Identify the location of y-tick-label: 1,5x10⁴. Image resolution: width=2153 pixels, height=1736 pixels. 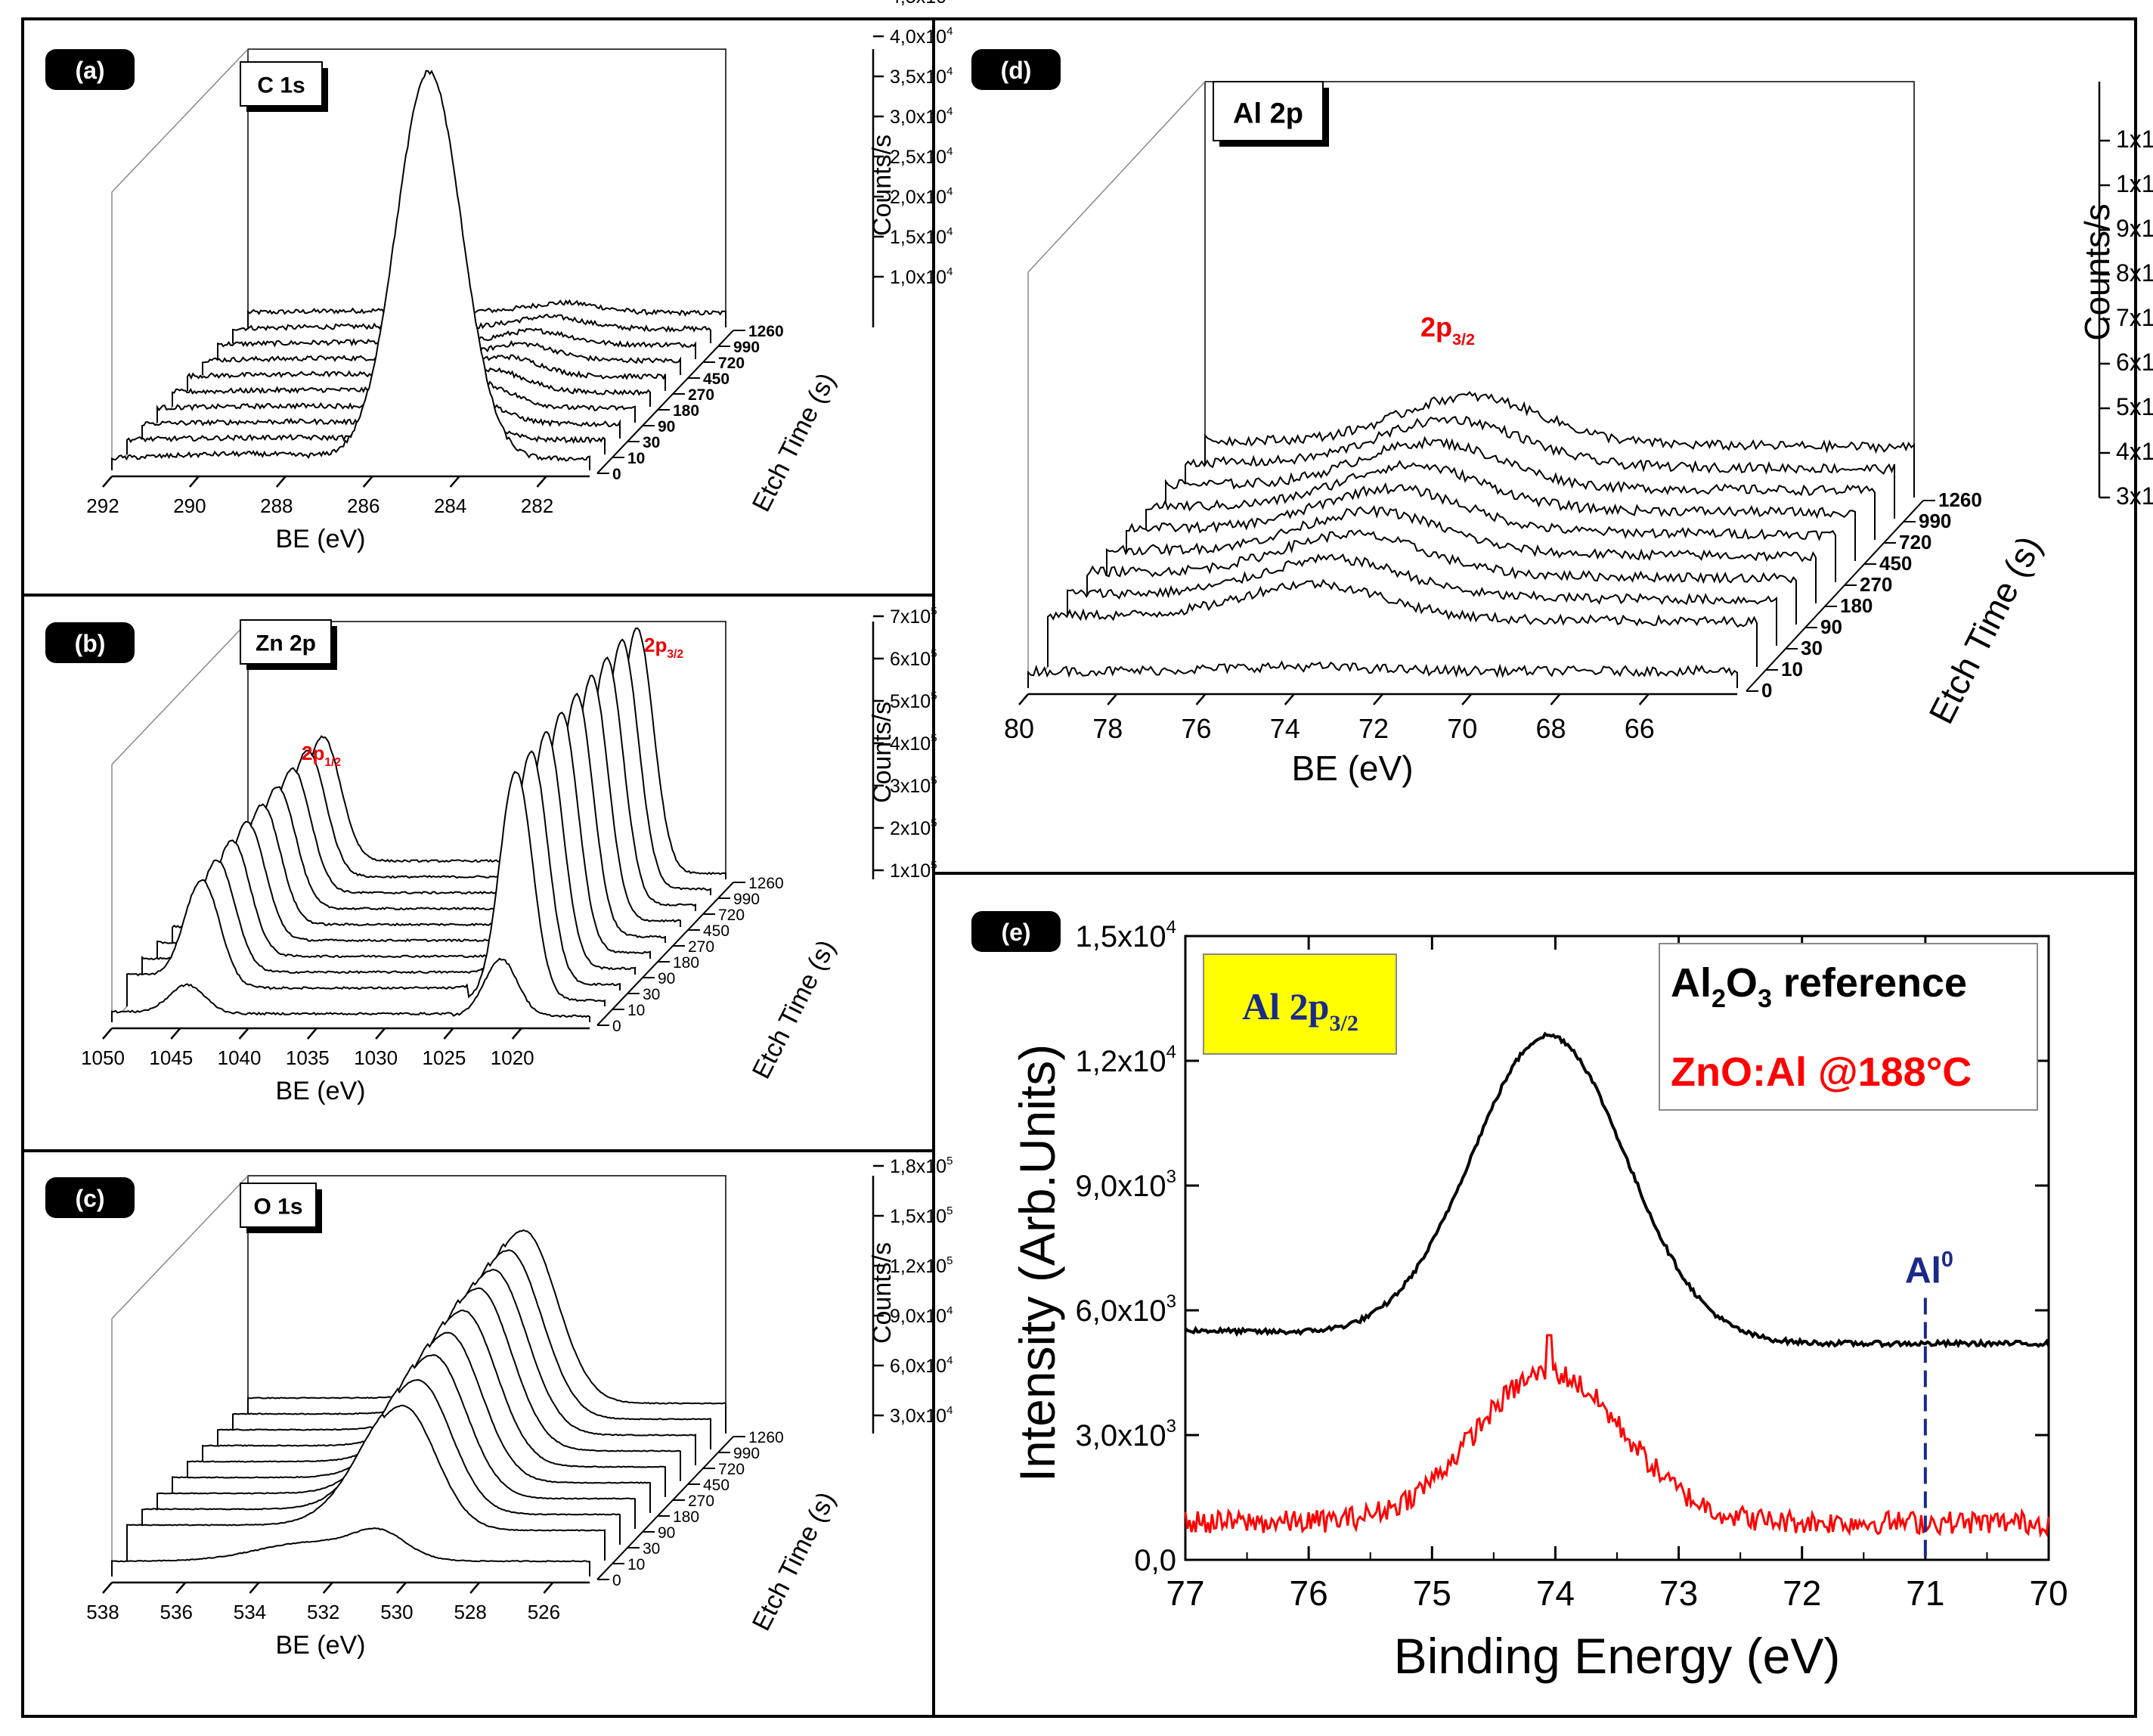
(1126, 935).